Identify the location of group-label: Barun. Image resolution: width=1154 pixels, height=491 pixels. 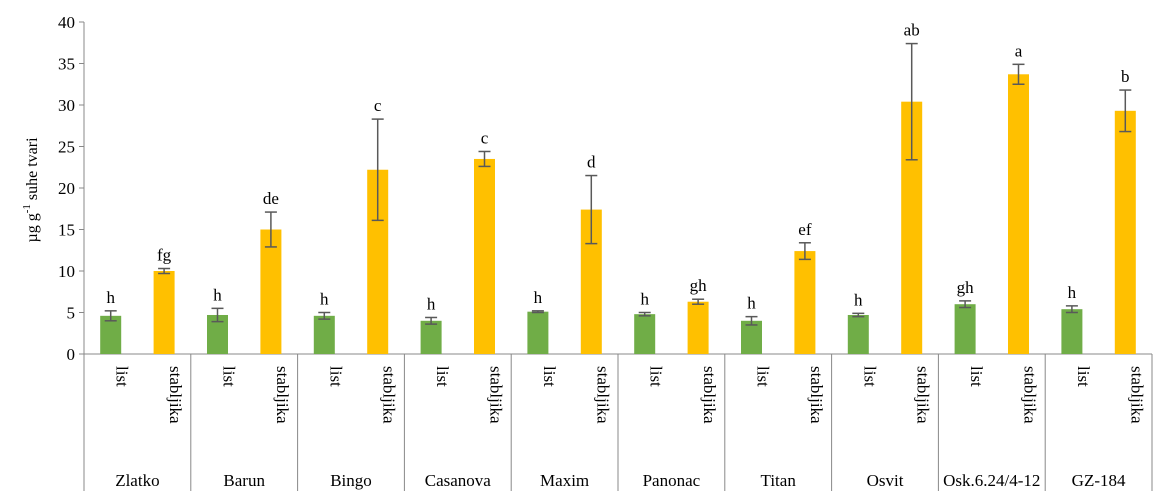
(244, 480).